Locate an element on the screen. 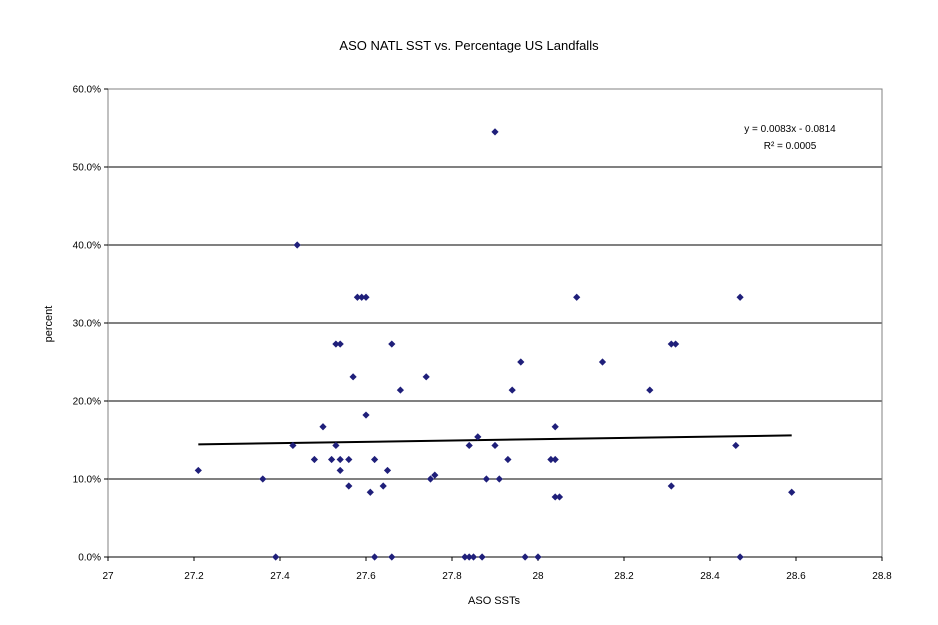  x-axis-label: ASO SSTs is located at coordinates (494, 601).